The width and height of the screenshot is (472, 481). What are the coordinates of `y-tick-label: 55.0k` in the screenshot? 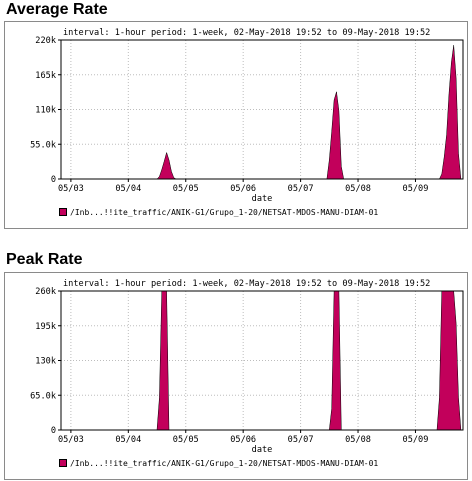 It's located at (43, 145).